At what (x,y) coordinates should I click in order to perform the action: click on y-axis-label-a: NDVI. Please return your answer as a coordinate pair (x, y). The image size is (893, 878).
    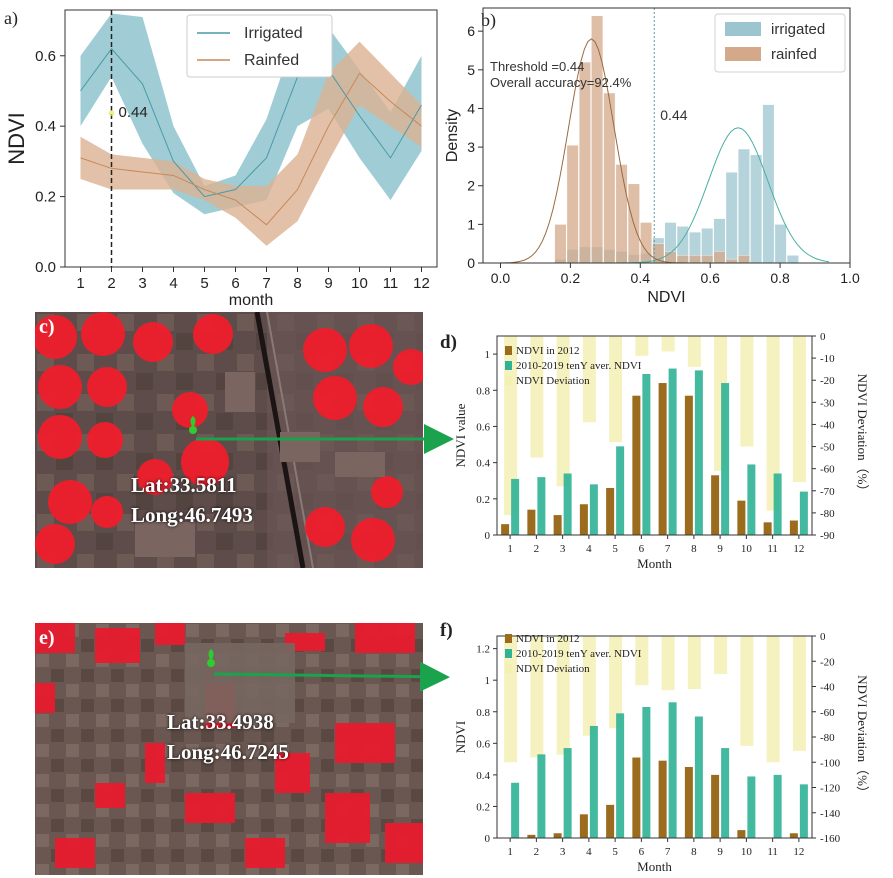
    Looking at the image, I should click on (16, 138).